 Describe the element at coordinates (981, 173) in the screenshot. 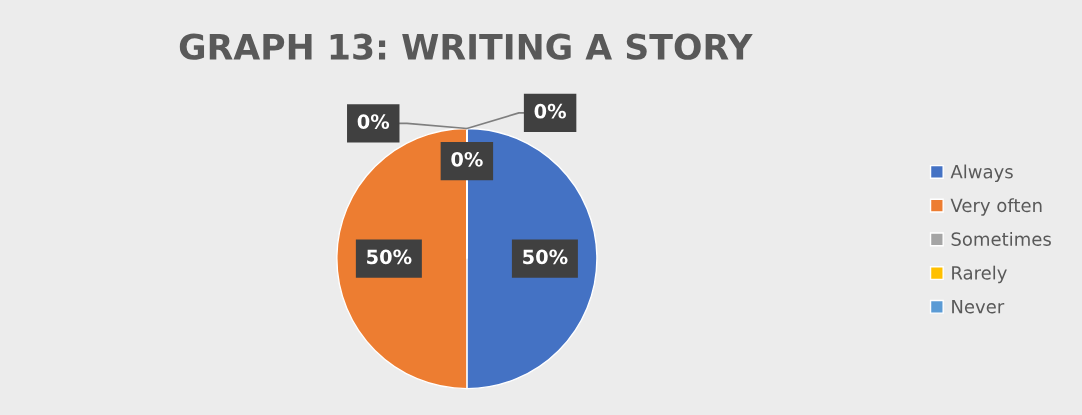

I see `legend-label: Always` at that location.